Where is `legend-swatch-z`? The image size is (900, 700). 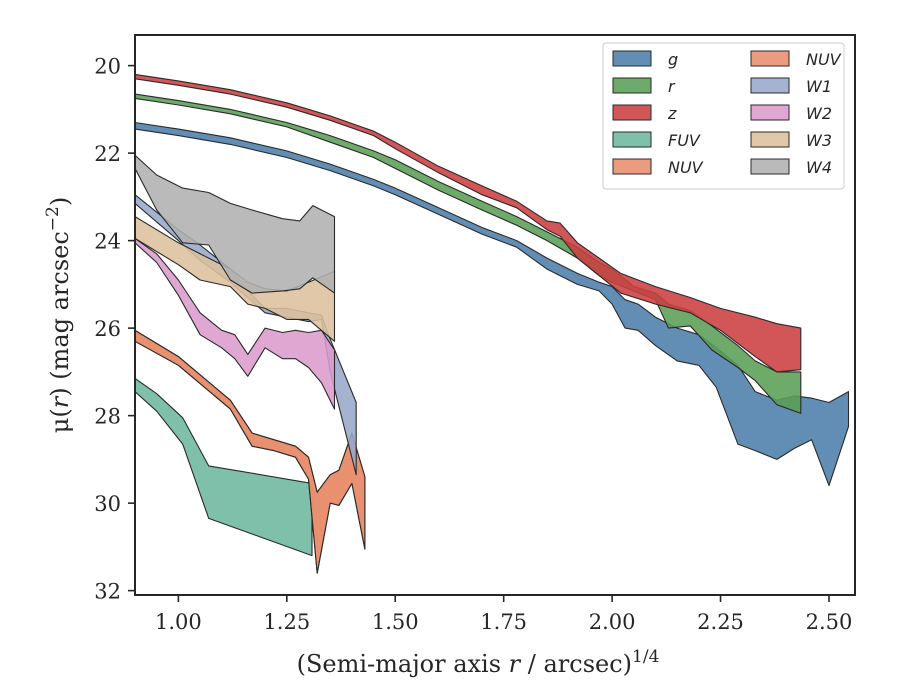
legend-swatch-z is located at coordinates (632, 112).